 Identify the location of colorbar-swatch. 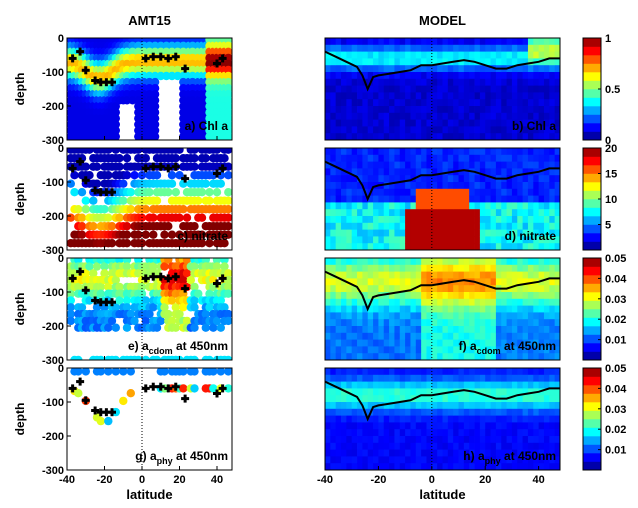
(592, 127).